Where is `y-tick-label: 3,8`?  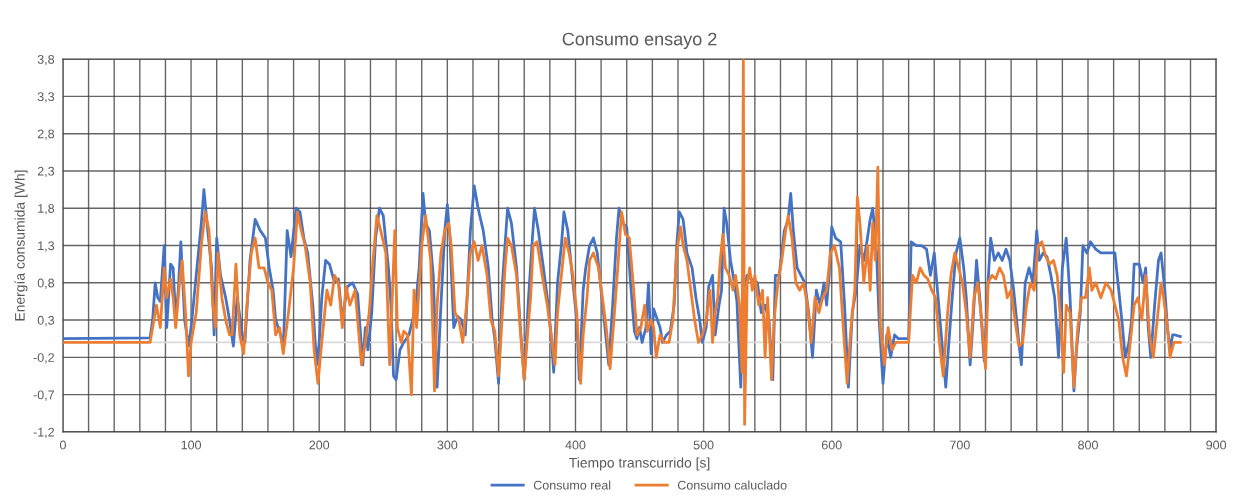 y-tick-label: 3,8 is located at coordinates (46, 60).